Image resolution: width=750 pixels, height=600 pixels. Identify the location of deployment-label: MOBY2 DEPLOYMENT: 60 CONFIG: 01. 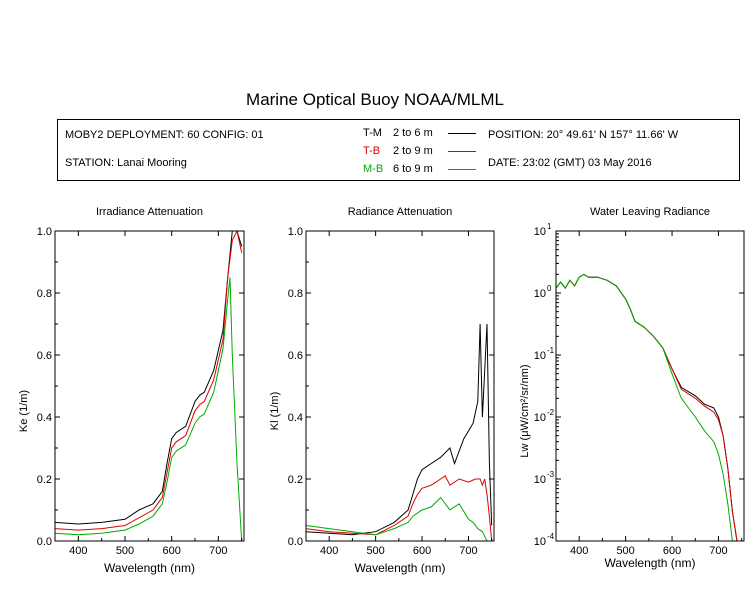
(164, 135).